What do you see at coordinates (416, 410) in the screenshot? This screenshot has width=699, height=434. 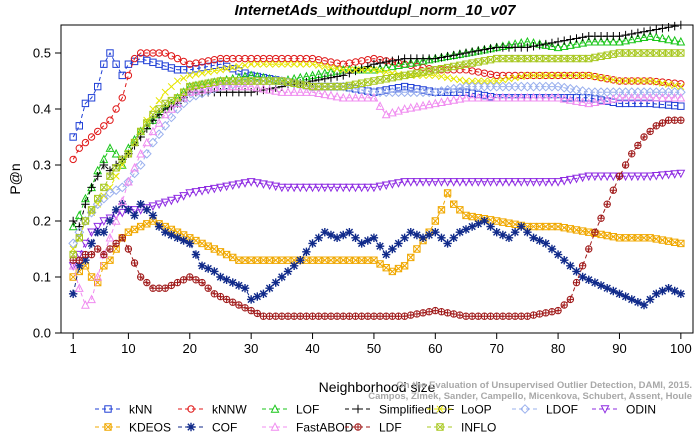 I see `legend-label-simplifiedlof: SimplifiedLOF` at bounding box center [416, 410].